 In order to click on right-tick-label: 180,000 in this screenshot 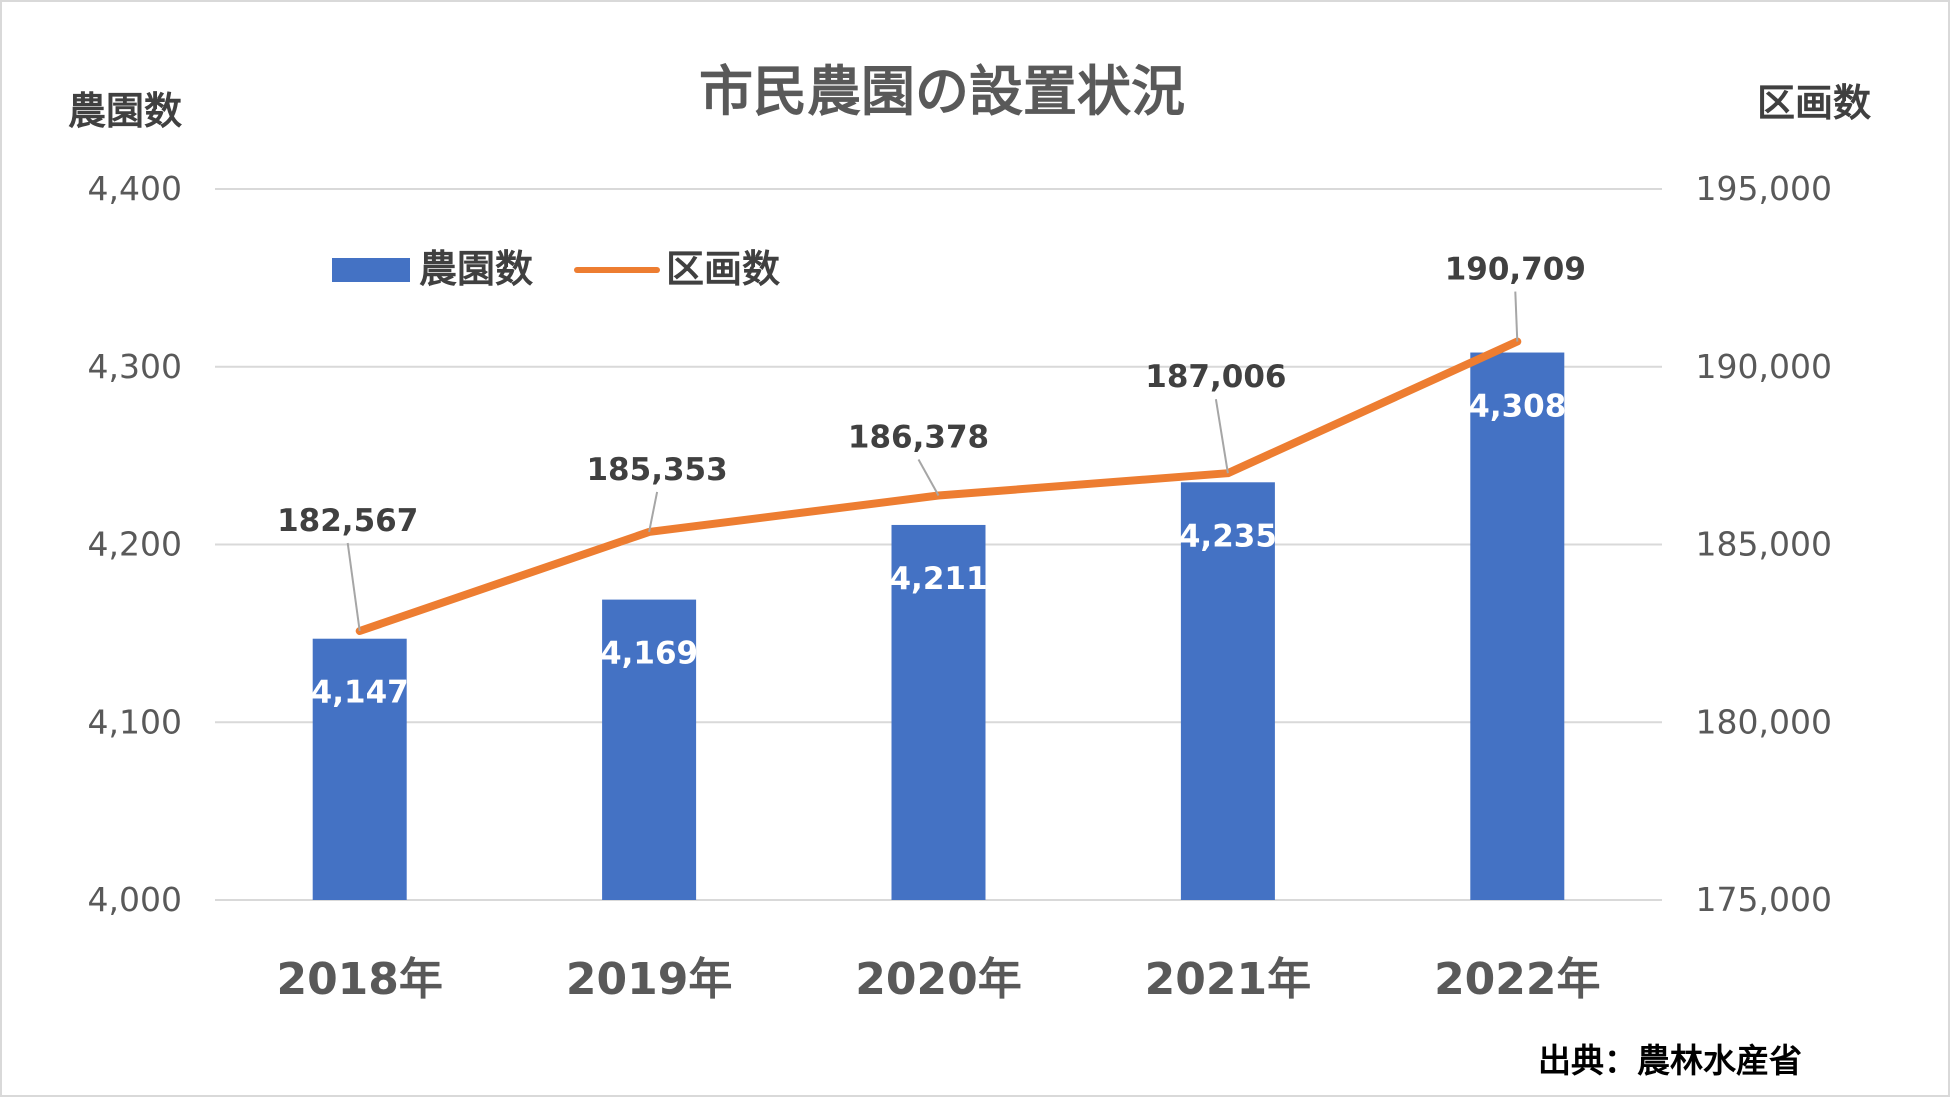, I will do `click(1764, 721)`.